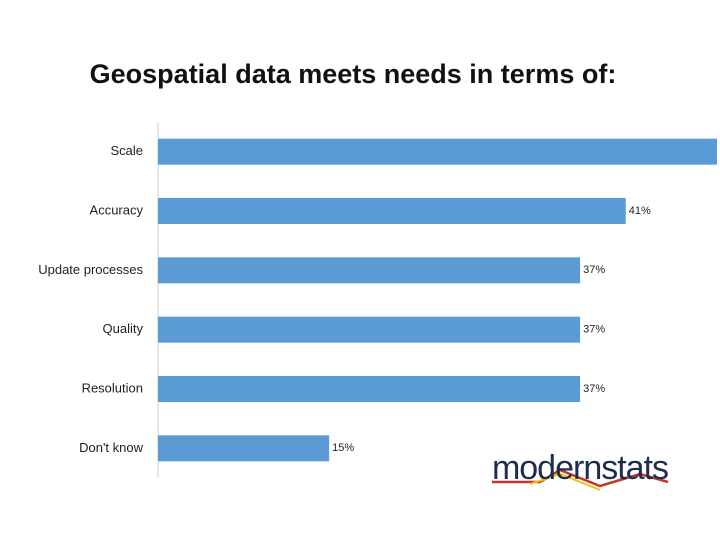 The width and height of the screenshot is (720, 540). Describe the element at coordinates (112, 387) in the screenshot. I see `y-tick-label: Resolution` at that location.